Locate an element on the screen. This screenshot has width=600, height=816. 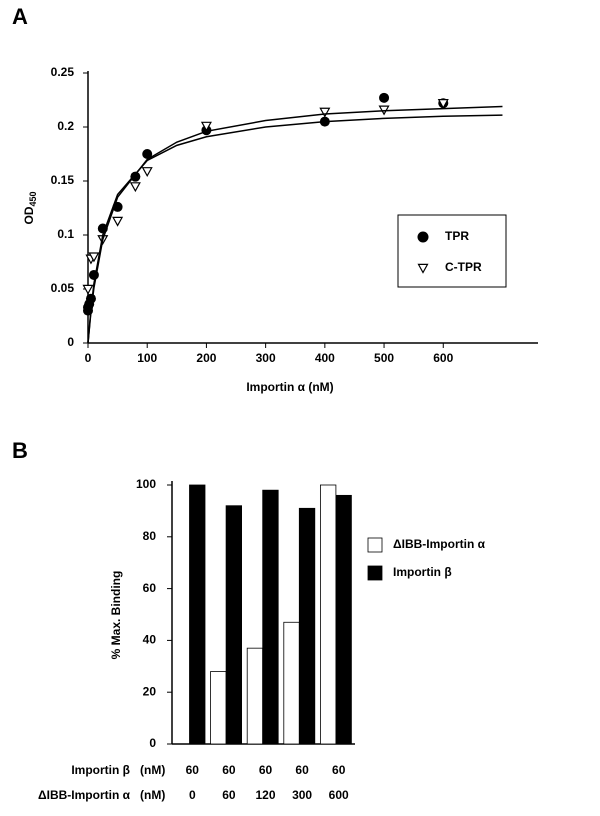
legend-box is located at coordinates (452, 251).